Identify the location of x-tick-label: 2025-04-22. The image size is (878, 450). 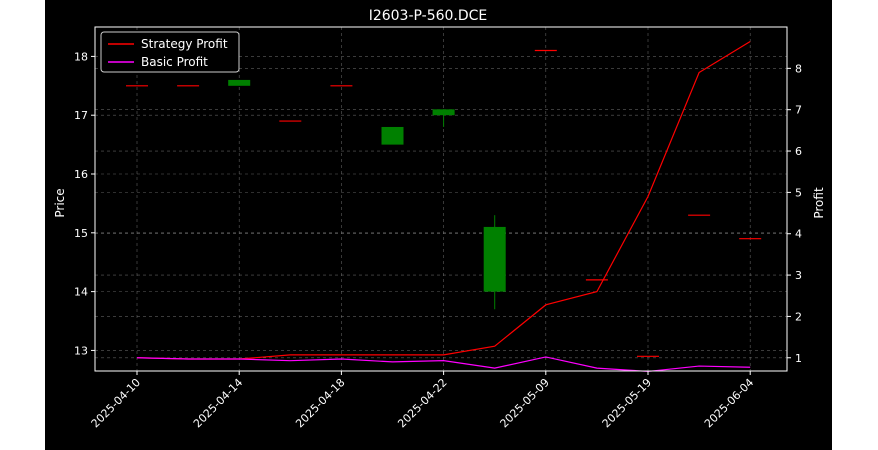
(422, 403).